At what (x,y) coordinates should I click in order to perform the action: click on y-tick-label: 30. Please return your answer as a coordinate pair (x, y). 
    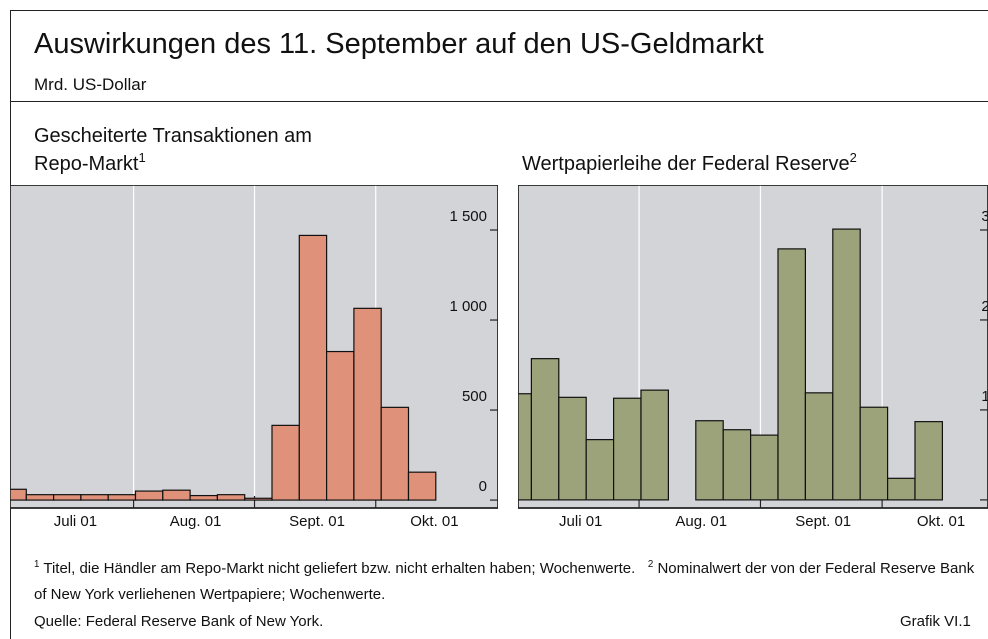
    Looking at the image, I should click on (984, 216).